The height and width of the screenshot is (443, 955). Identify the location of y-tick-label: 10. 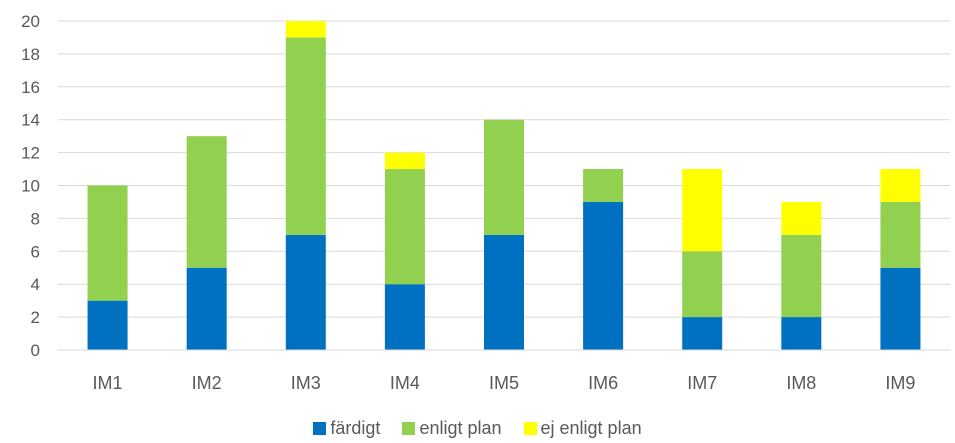
(30, 186).